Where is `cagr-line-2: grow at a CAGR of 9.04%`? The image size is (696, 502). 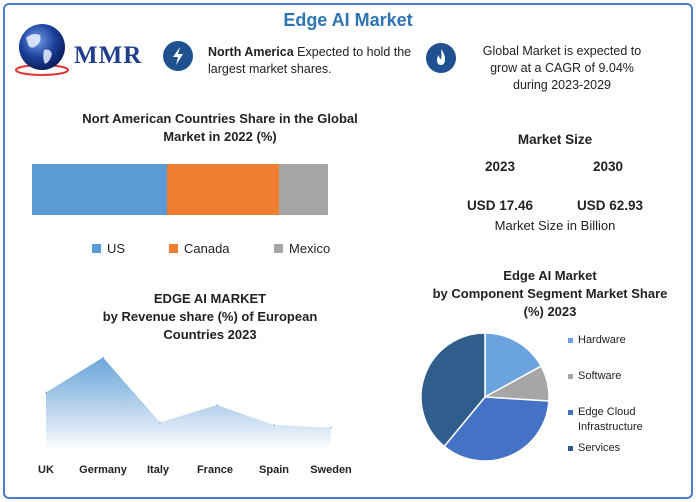 cagr-line-2: grow at a CAGR of 9.04% is located at coordinates (562, 68).